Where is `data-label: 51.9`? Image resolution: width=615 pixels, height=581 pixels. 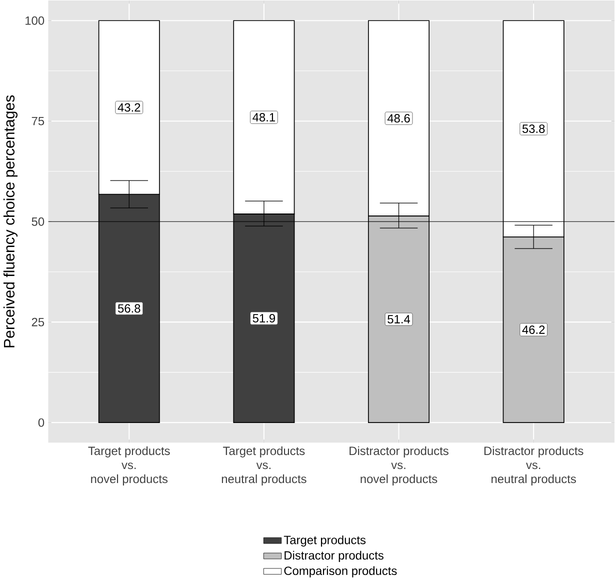
data-label: 51.9 is located at coordinates (264, 318).